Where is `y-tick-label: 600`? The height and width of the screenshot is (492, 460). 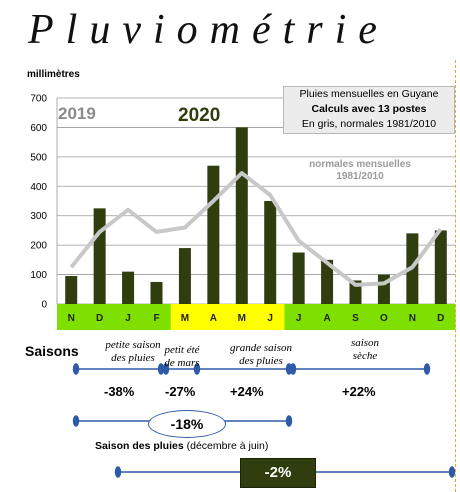
y-tick-label: 600 is located at coordinates (38, 128).